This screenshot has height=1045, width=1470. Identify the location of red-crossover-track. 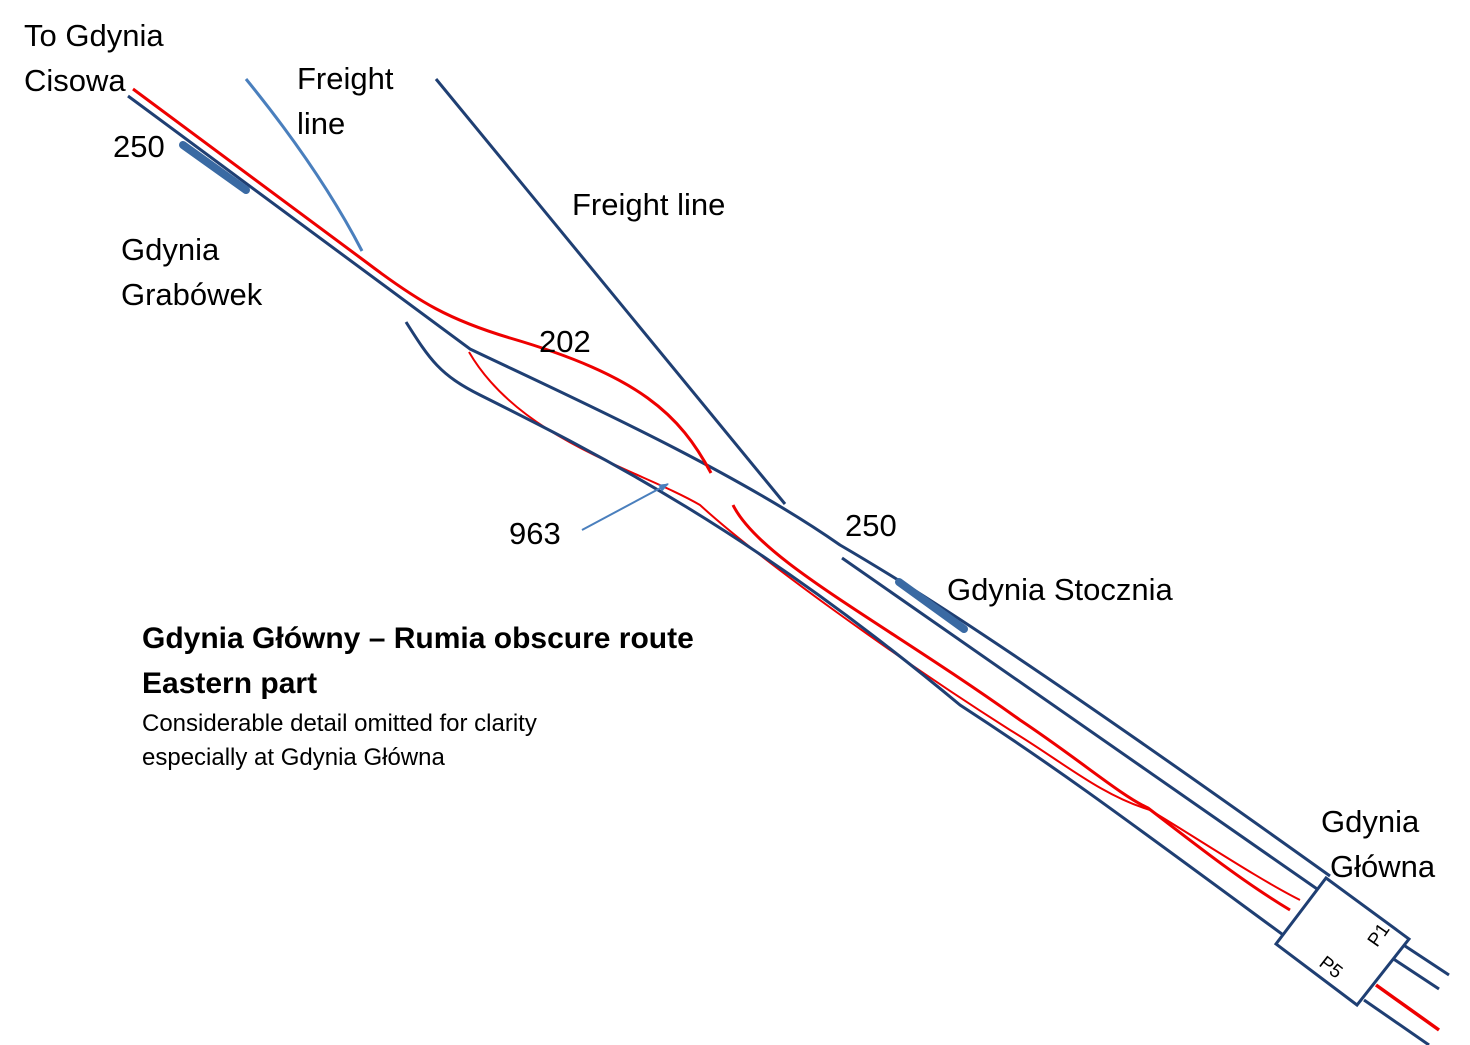
(1011, 708).